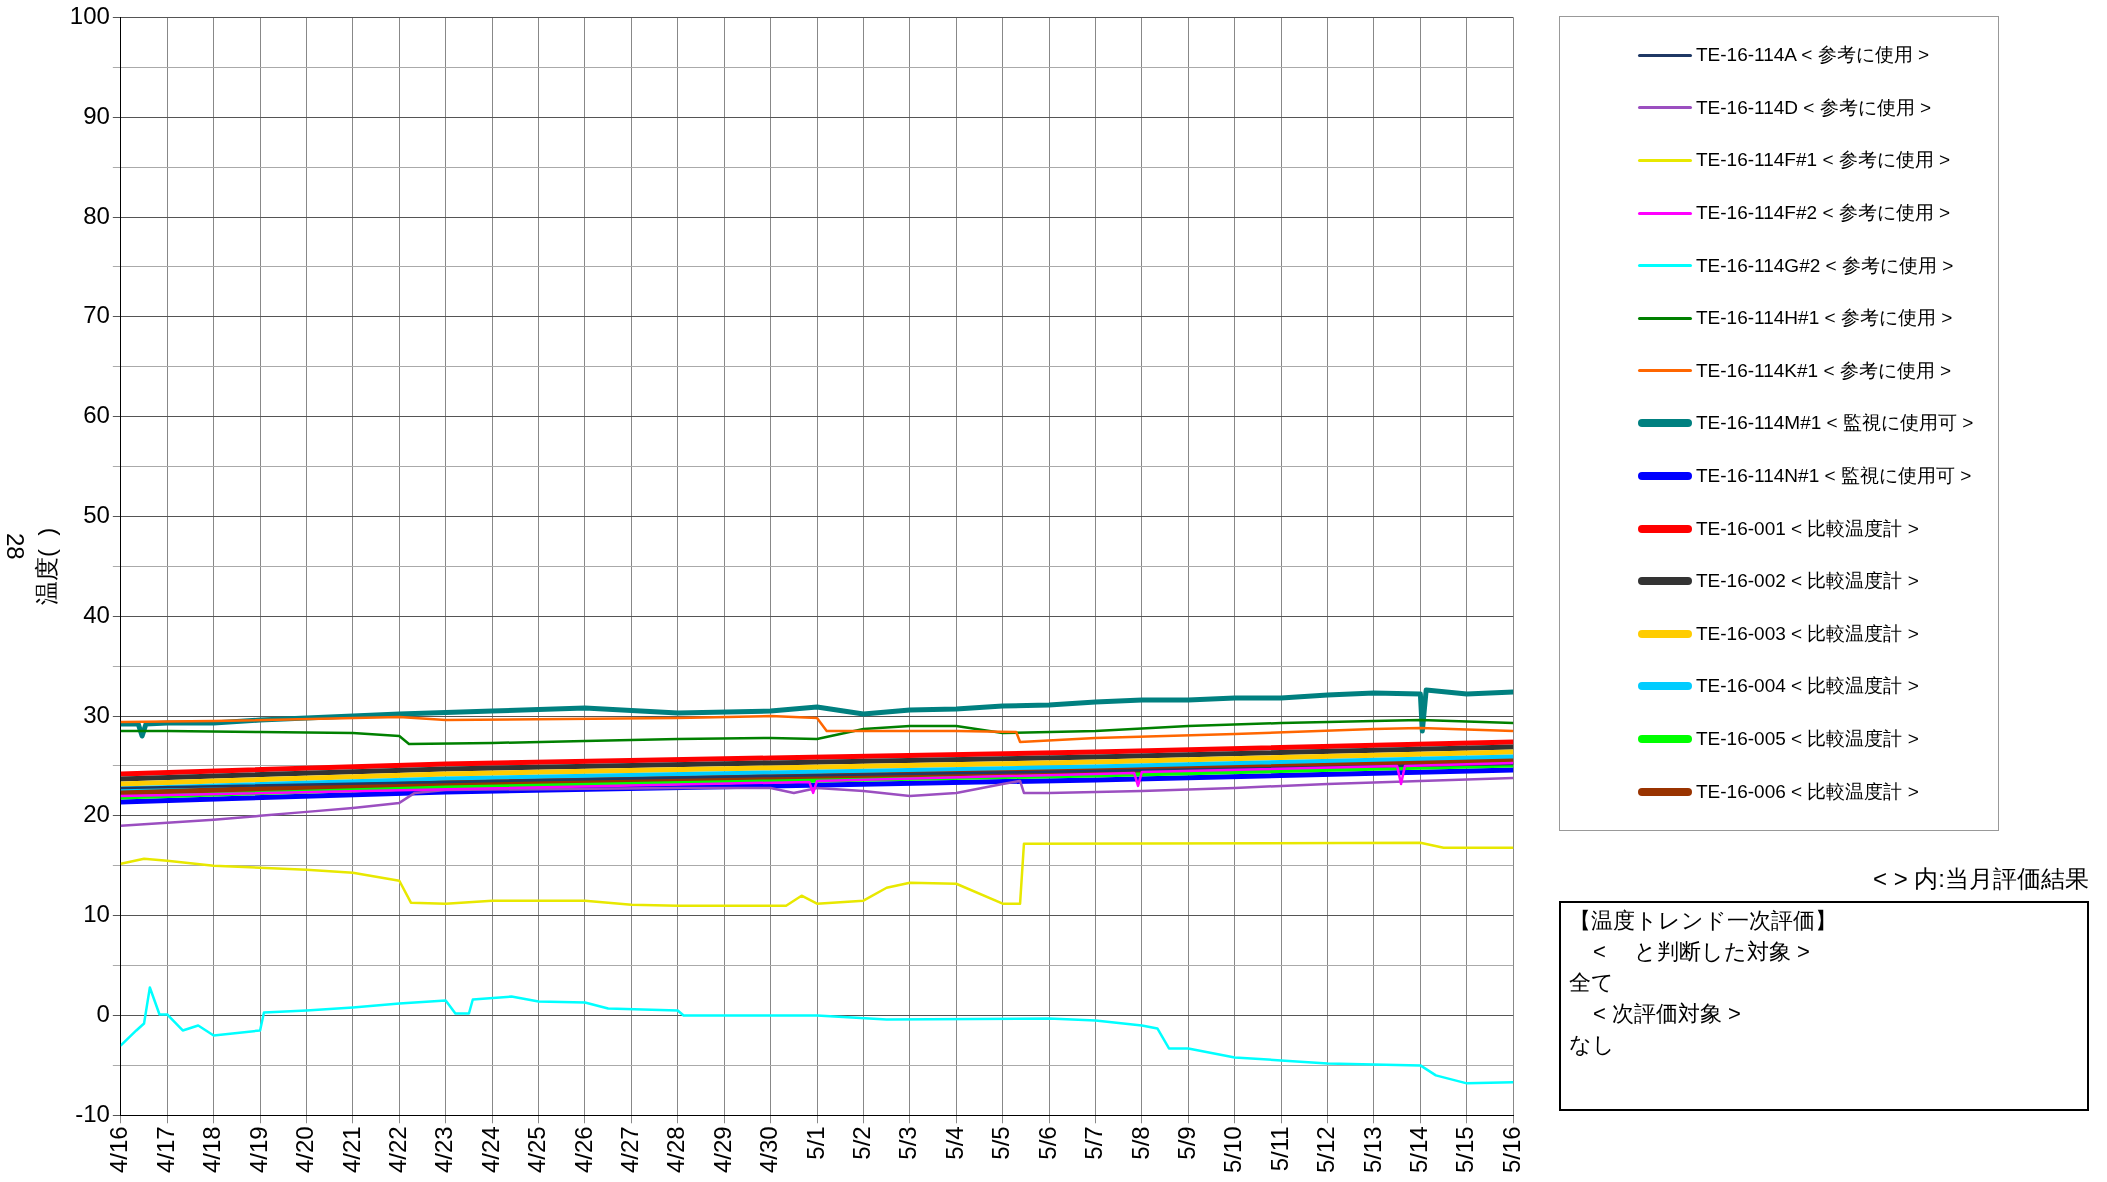 Image resolution: width=2107 pixels, height=1182 pixels. What do you see at coordinates (1813, 55) in the screenshot?
I see `legend-label: TE-16-114A < 参考に使用 >` at bounding box center [1813, 55].